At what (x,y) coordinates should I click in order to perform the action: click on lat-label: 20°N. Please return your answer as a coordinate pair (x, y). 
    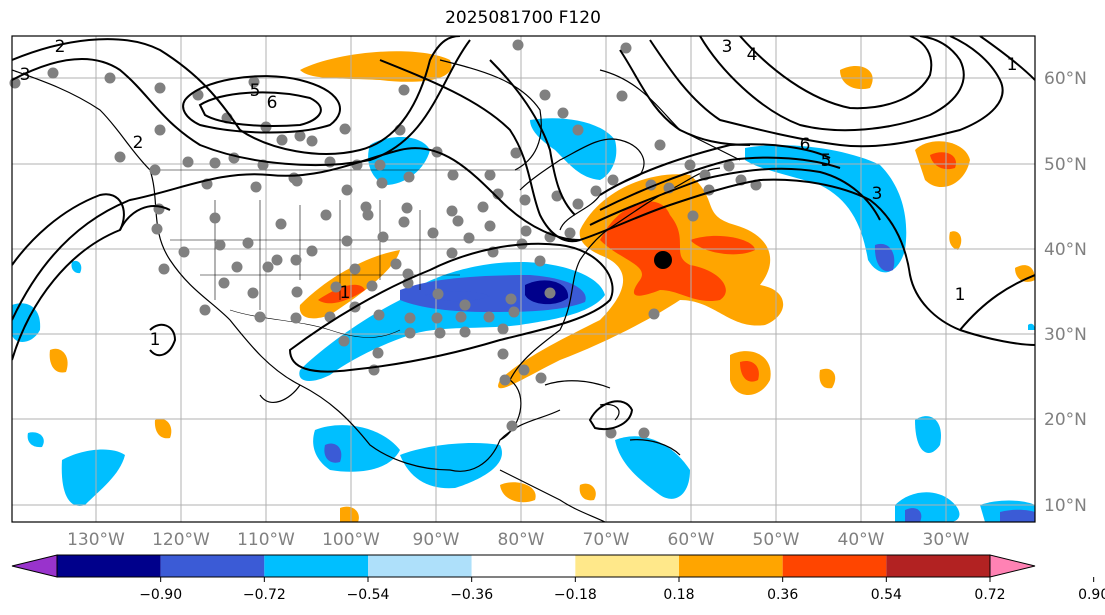
    Looking at the image, I should click on (1065, 420).